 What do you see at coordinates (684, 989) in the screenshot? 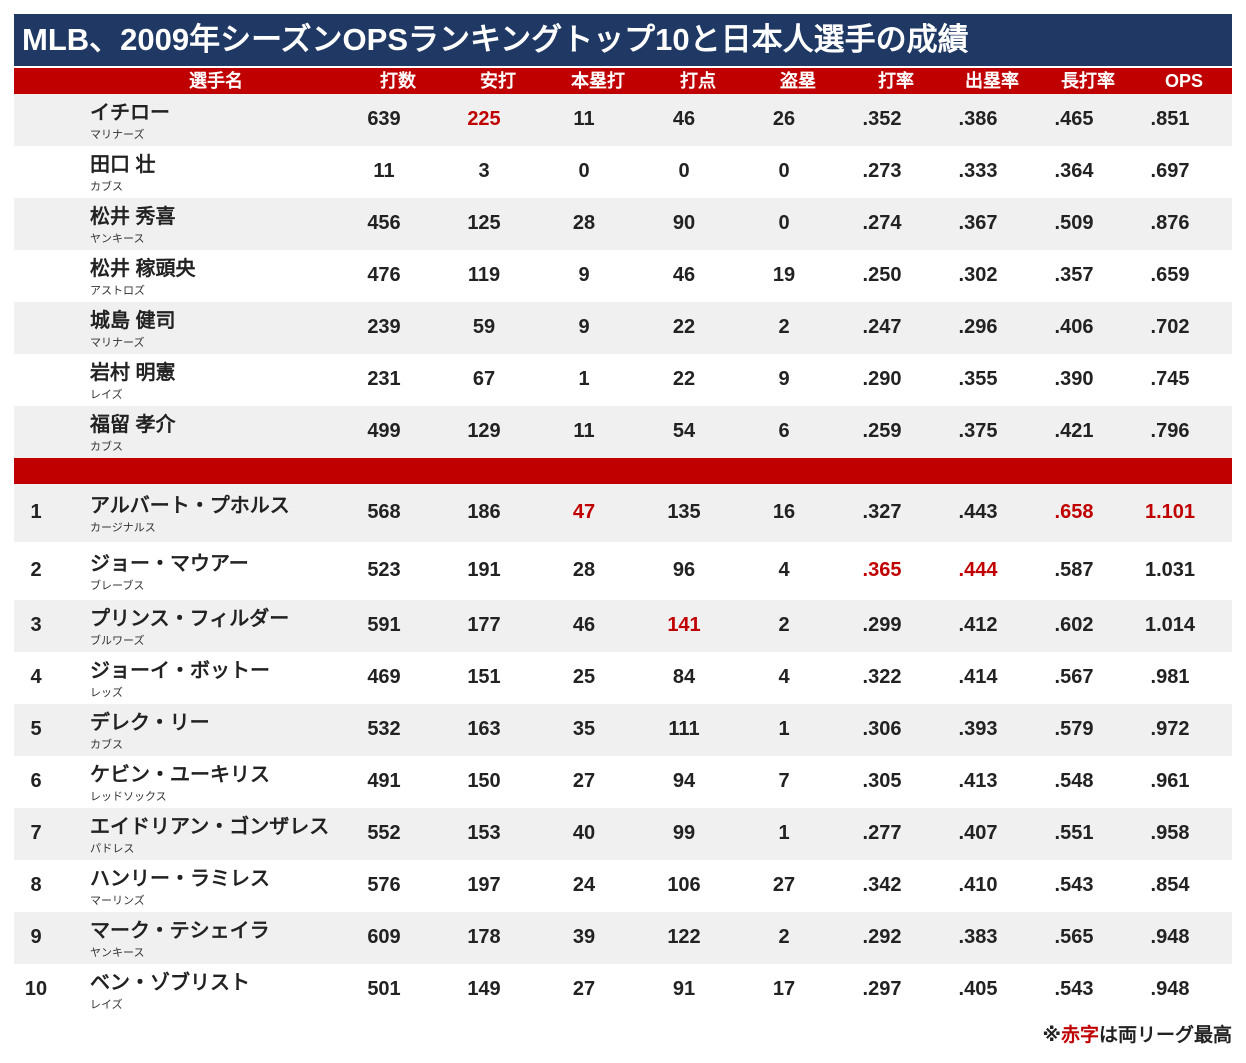
I see `stat-cell: 91` at bounding box center [684, 989].